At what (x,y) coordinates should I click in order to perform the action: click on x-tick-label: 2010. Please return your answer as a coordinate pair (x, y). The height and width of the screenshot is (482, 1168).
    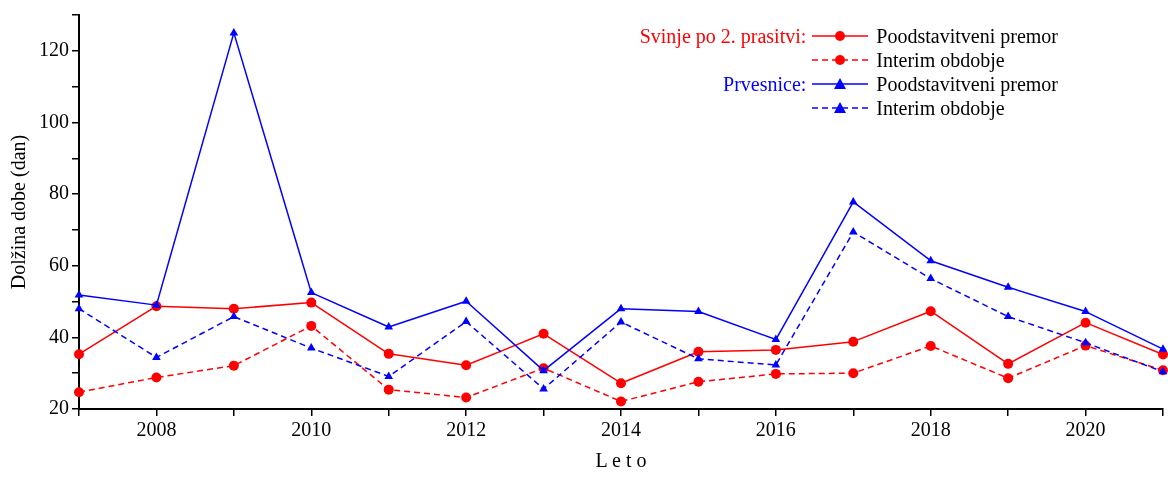
    Looking at the image, I should click on (311, 429).